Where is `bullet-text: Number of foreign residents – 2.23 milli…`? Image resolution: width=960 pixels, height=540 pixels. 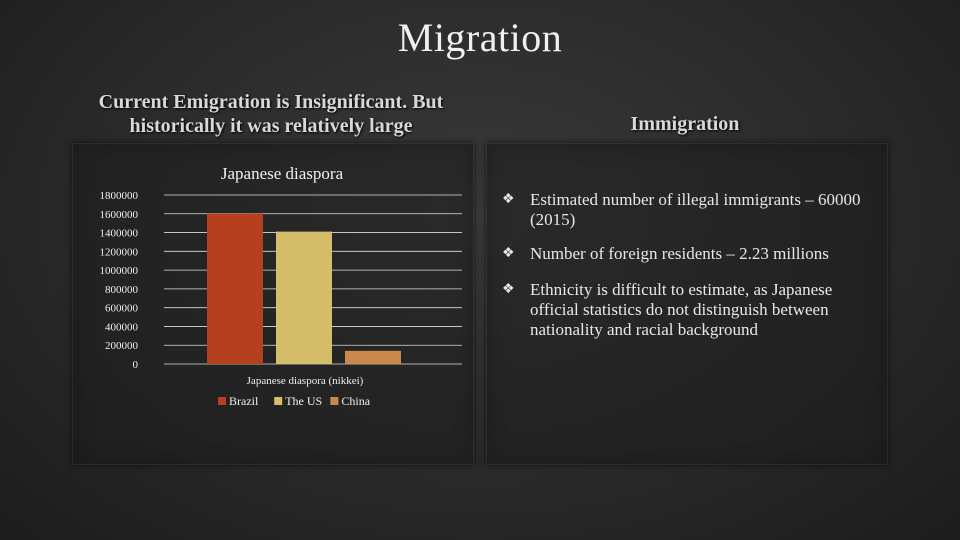 bullet-text: Number of foreign residents – 2.23 milli… is located at coordinates (679, 253).